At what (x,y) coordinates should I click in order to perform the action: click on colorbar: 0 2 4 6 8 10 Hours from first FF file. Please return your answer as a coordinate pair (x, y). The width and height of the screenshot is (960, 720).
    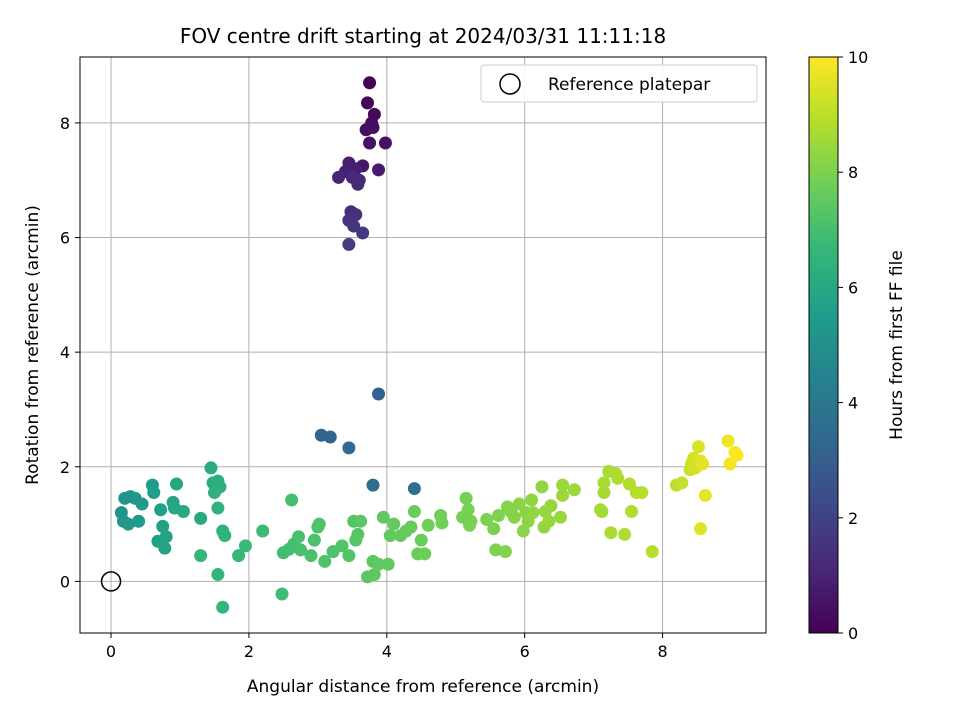
    Looking at the image, I should click on (857, 345).